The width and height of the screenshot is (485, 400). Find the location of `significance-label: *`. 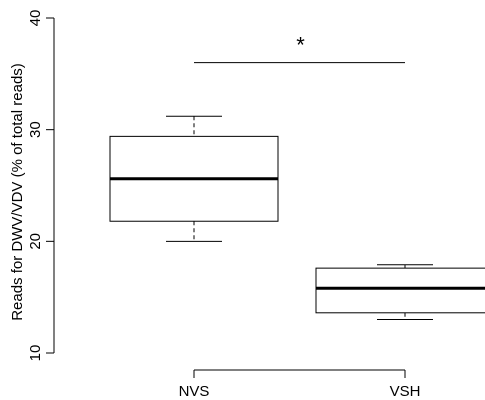

significance-label: * is located at coordinates (300, 45).